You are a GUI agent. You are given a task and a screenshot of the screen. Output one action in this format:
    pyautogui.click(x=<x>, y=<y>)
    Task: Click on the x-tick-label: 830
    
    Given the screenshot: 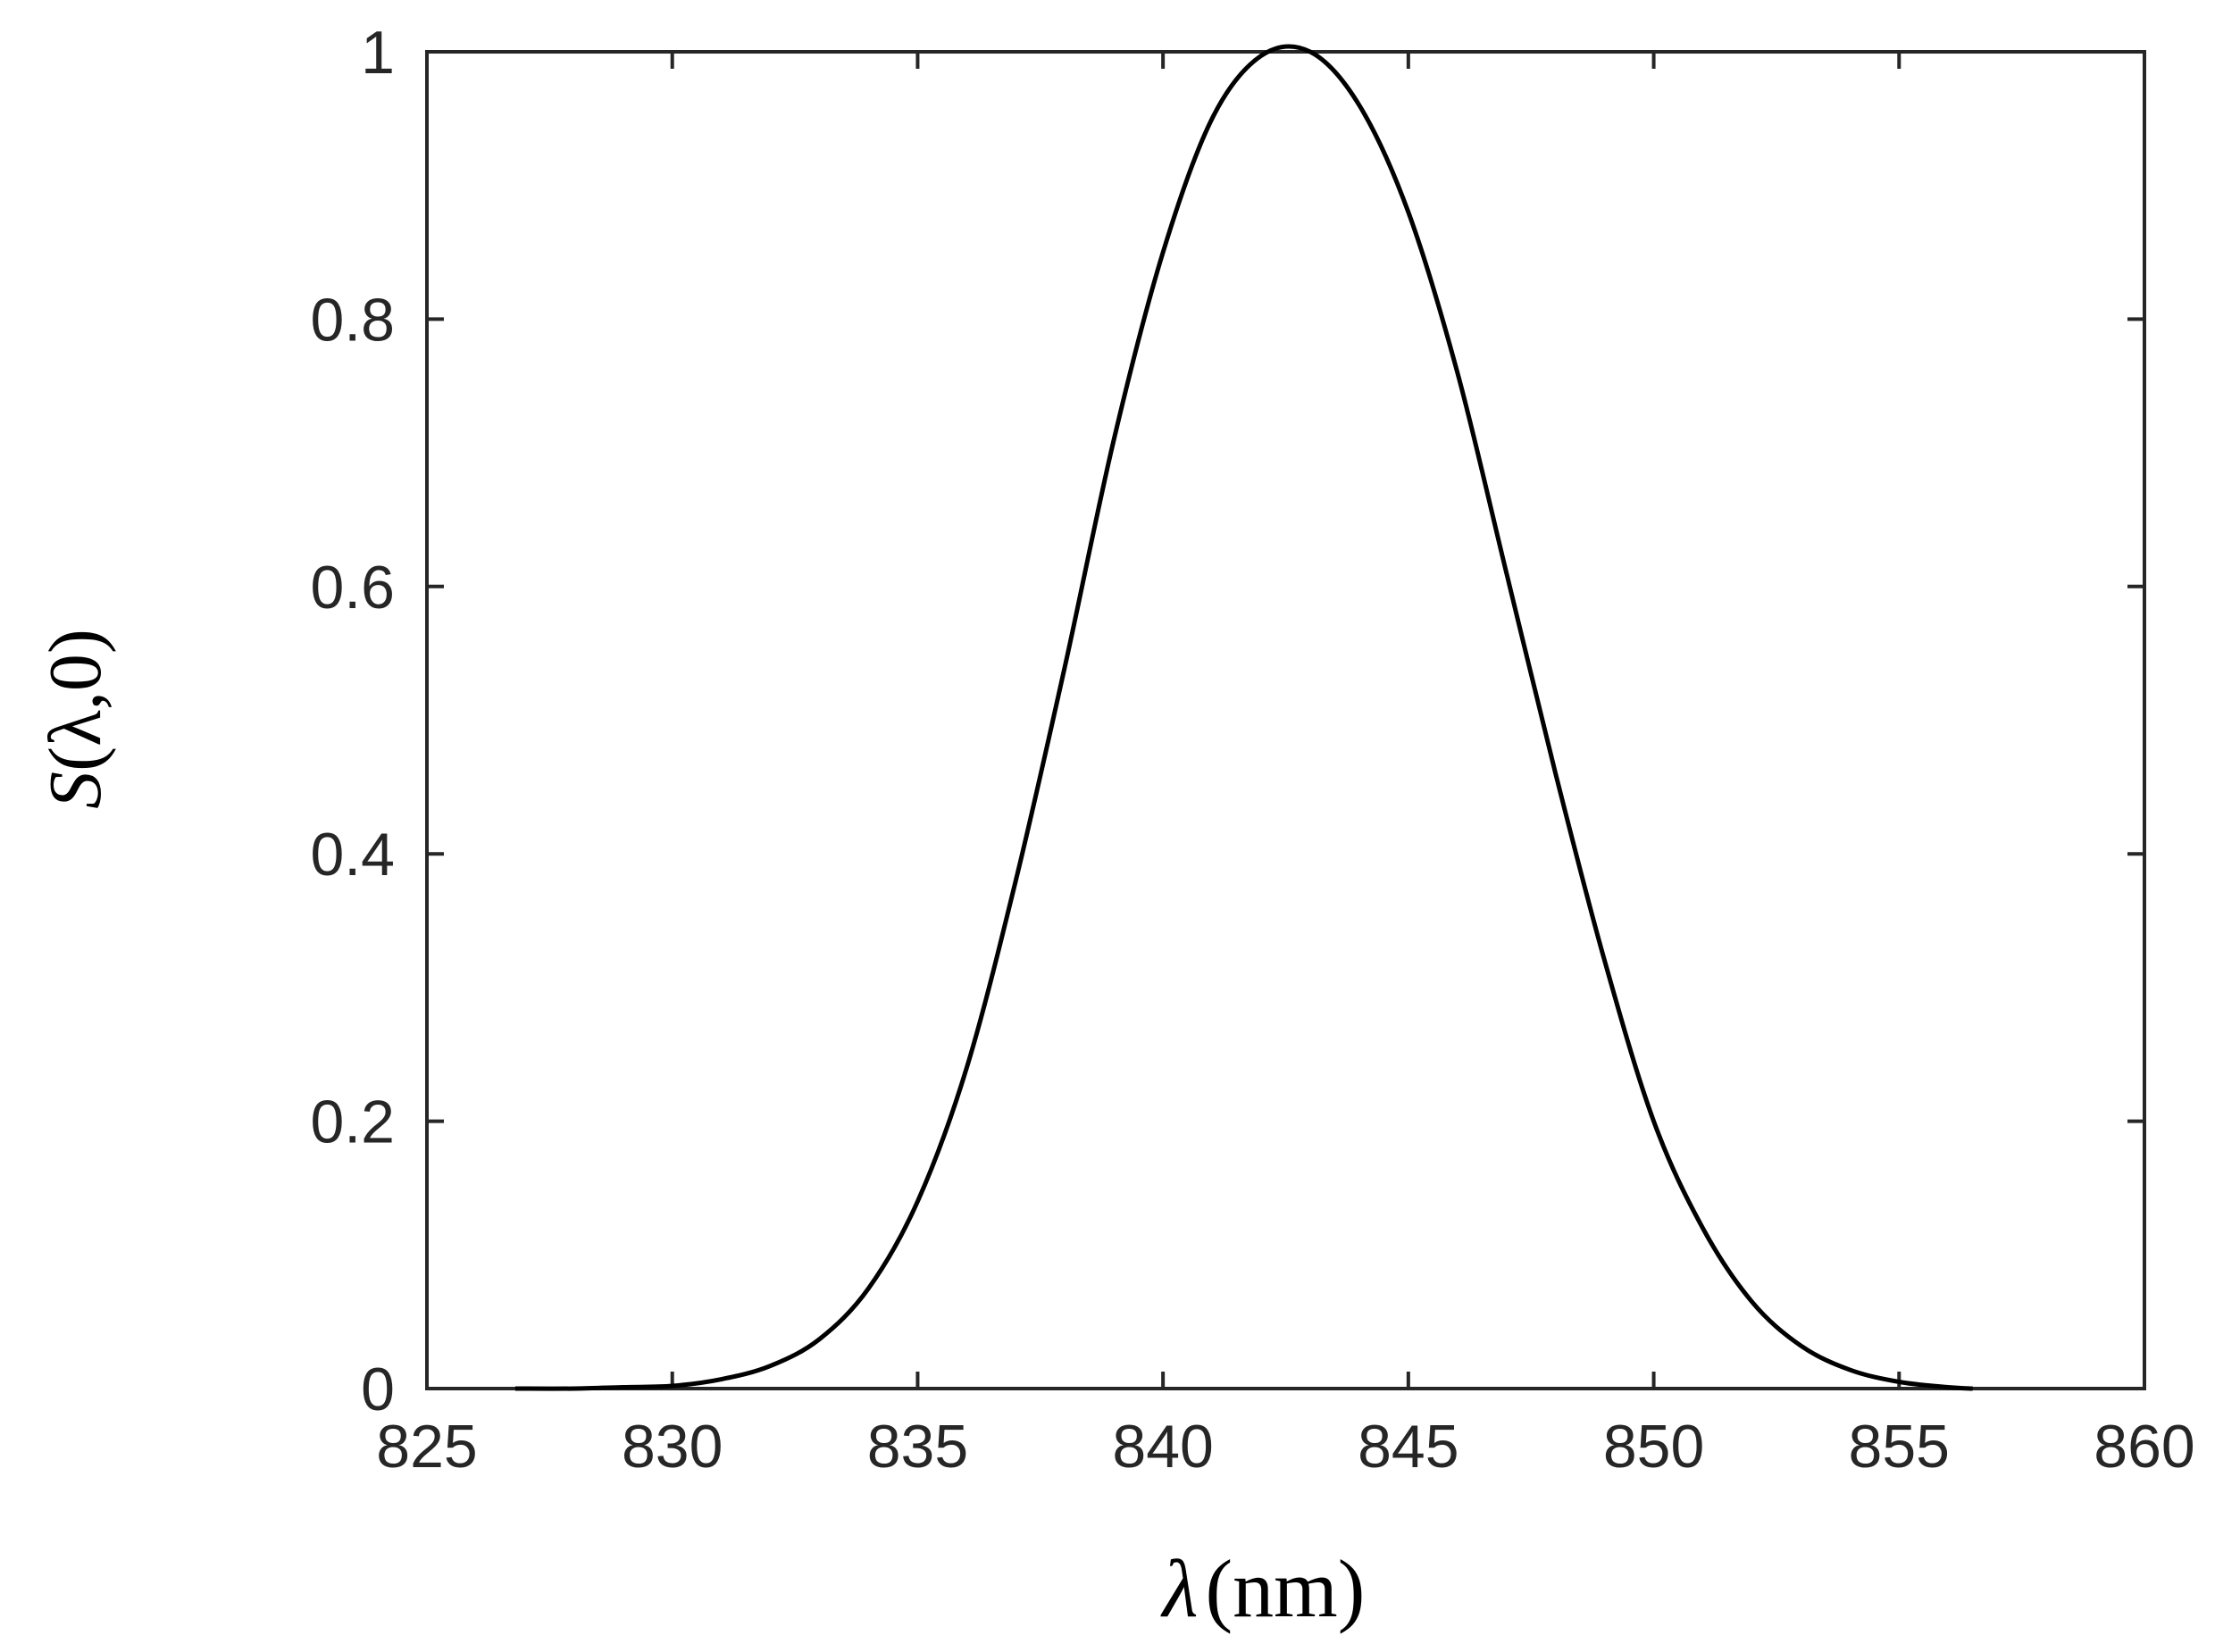 What is the action you would take?
    pyautogui.click(x=672, y=1447)
    